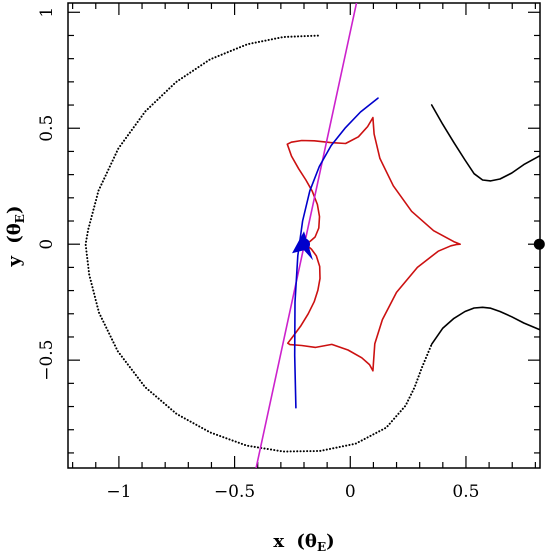 The image size is (546, 555). What do you see at coordinates (311, 541) in the screenshot?
I see `x-axis-label-symbol: θ` at bounding box center [311, 541].